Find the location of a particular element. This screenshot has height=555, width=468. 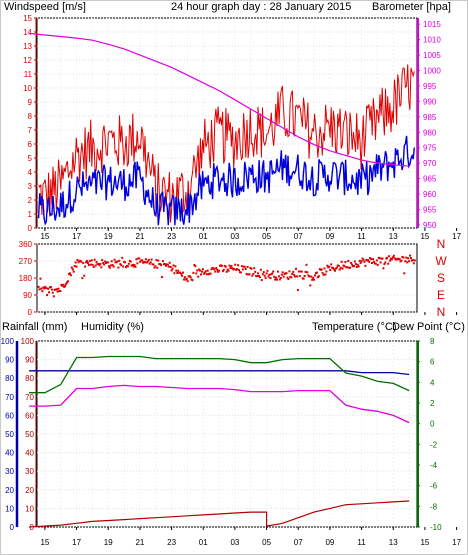

wind-left-tick-label: 14 is located at coordinates (27, 32).